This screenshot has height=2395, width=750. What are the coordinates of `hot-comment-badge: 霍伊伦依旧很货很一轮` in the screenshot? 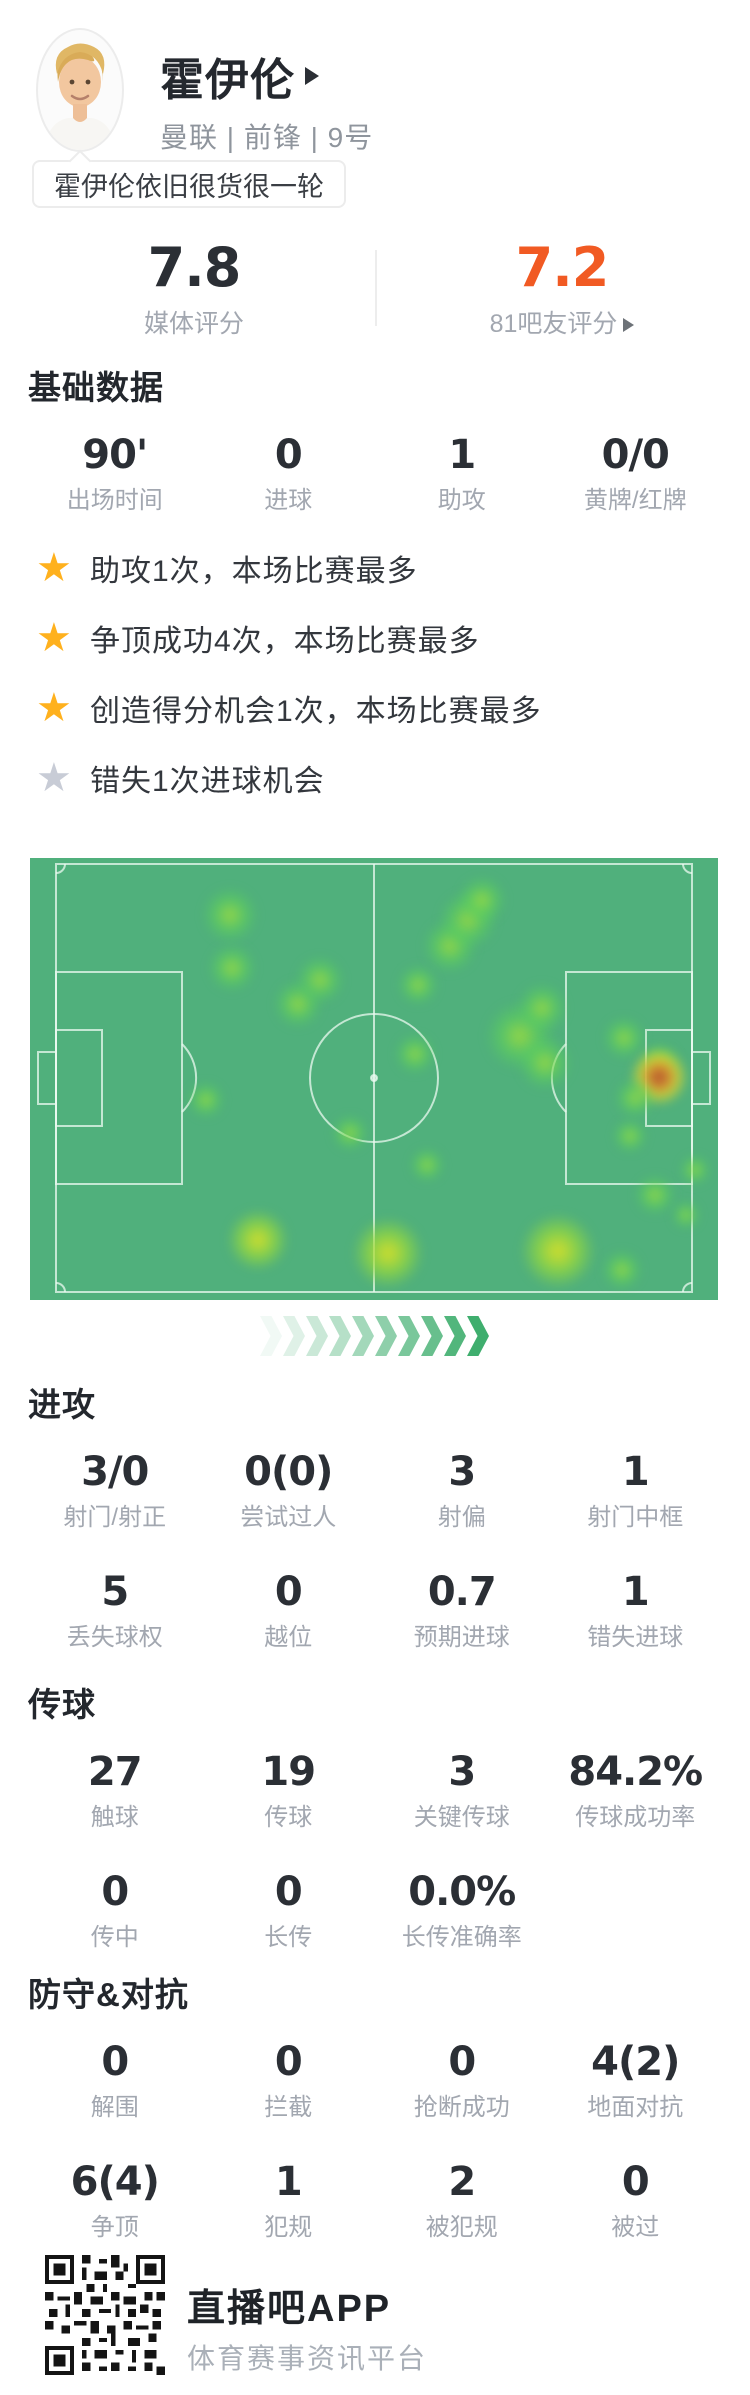 It's located at (189, 184).